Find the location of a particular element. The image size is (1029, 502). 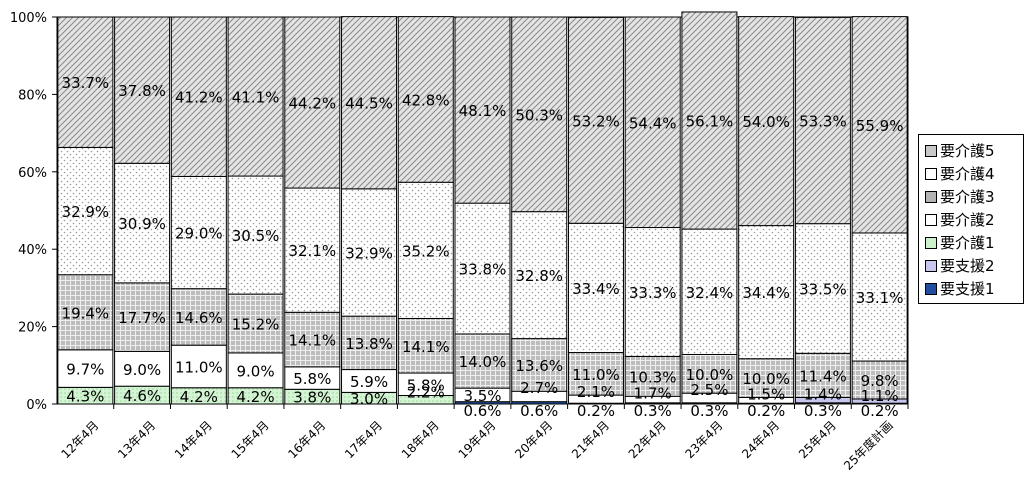

data-label: 48.1% is located at coordinates (483, 111).